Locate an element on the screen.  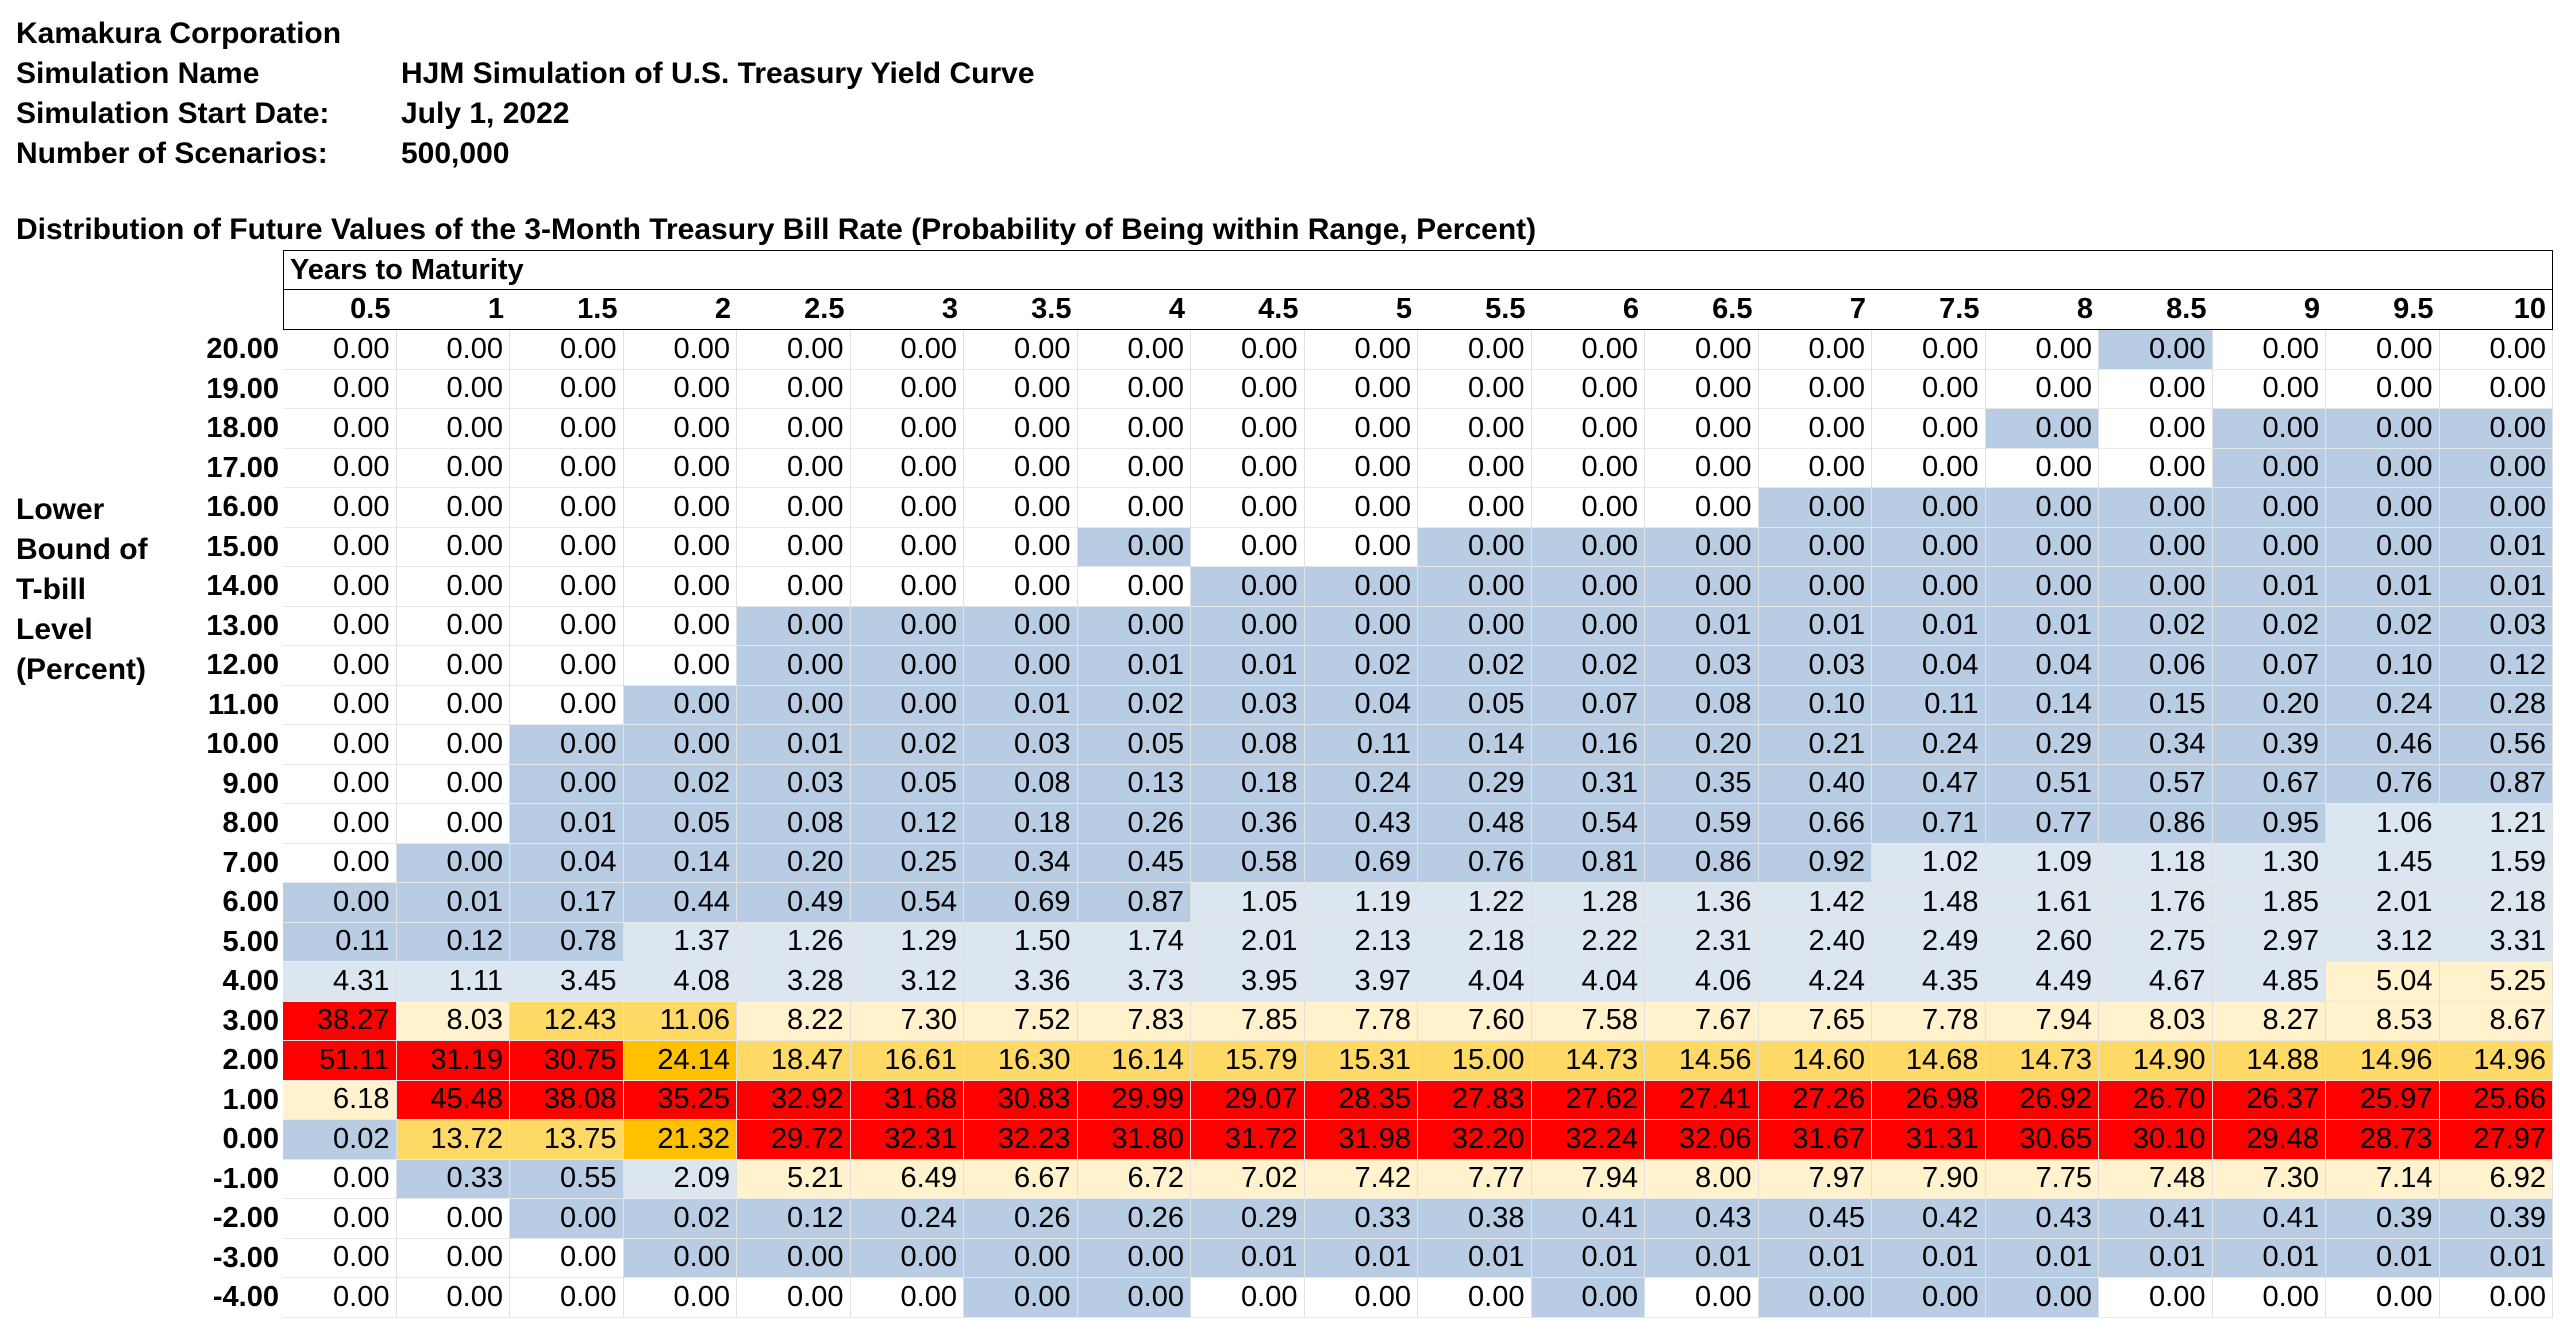
table-cell: 14.96 is located at coordinates (2383, 1061).